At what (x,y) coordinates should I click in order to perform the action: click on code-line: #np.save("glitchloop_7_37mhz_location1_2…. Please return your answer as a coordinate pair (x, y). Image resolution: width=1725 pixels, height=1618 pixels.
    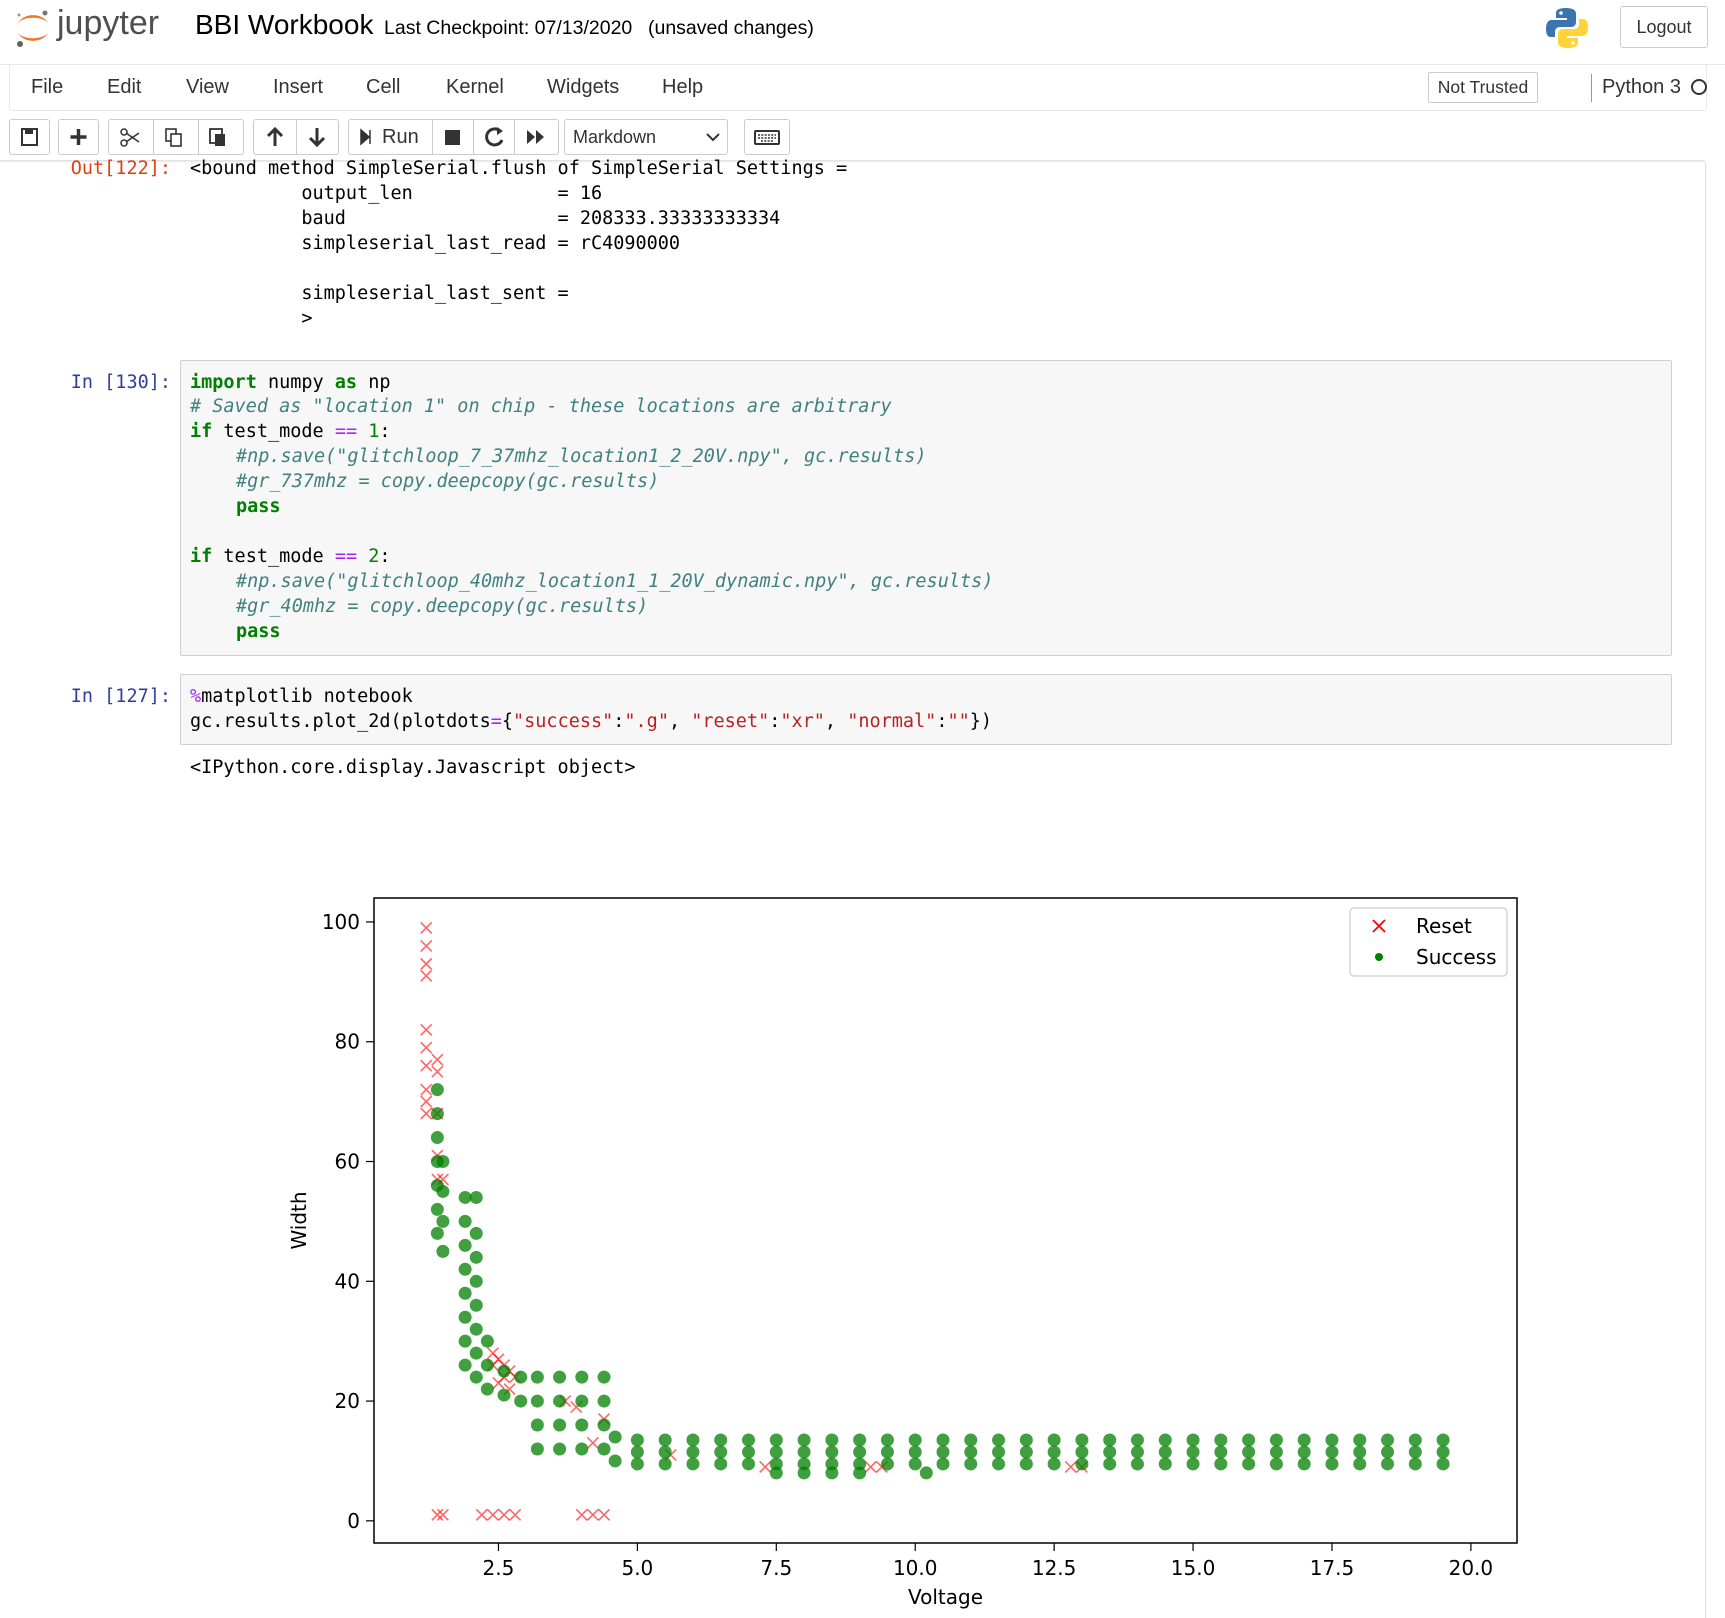
    Looking at the image, I should click on (581, 456).